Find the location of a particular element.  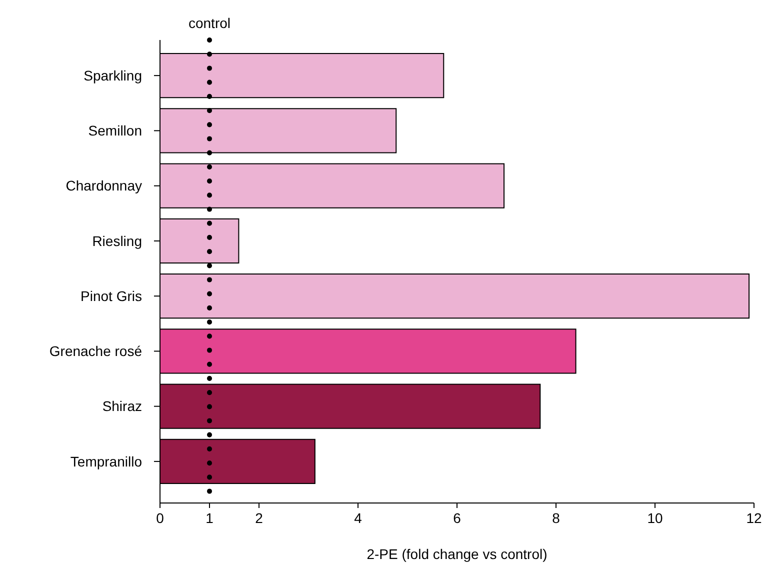

ref-line-label: control is located at coordinates (209, 23).